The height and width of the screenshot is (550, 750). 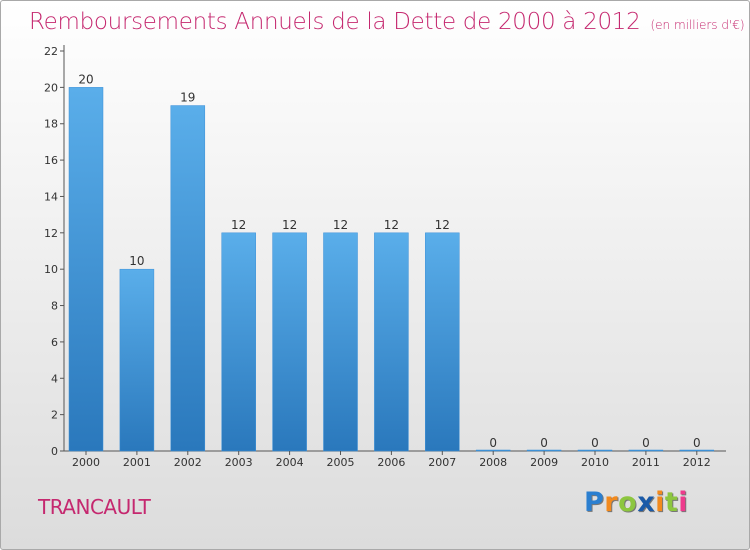 What do you see at coordinates (646, 462) in the screenshot?
I see `x-tick-label: 2011` at bounding box center [646, 462].